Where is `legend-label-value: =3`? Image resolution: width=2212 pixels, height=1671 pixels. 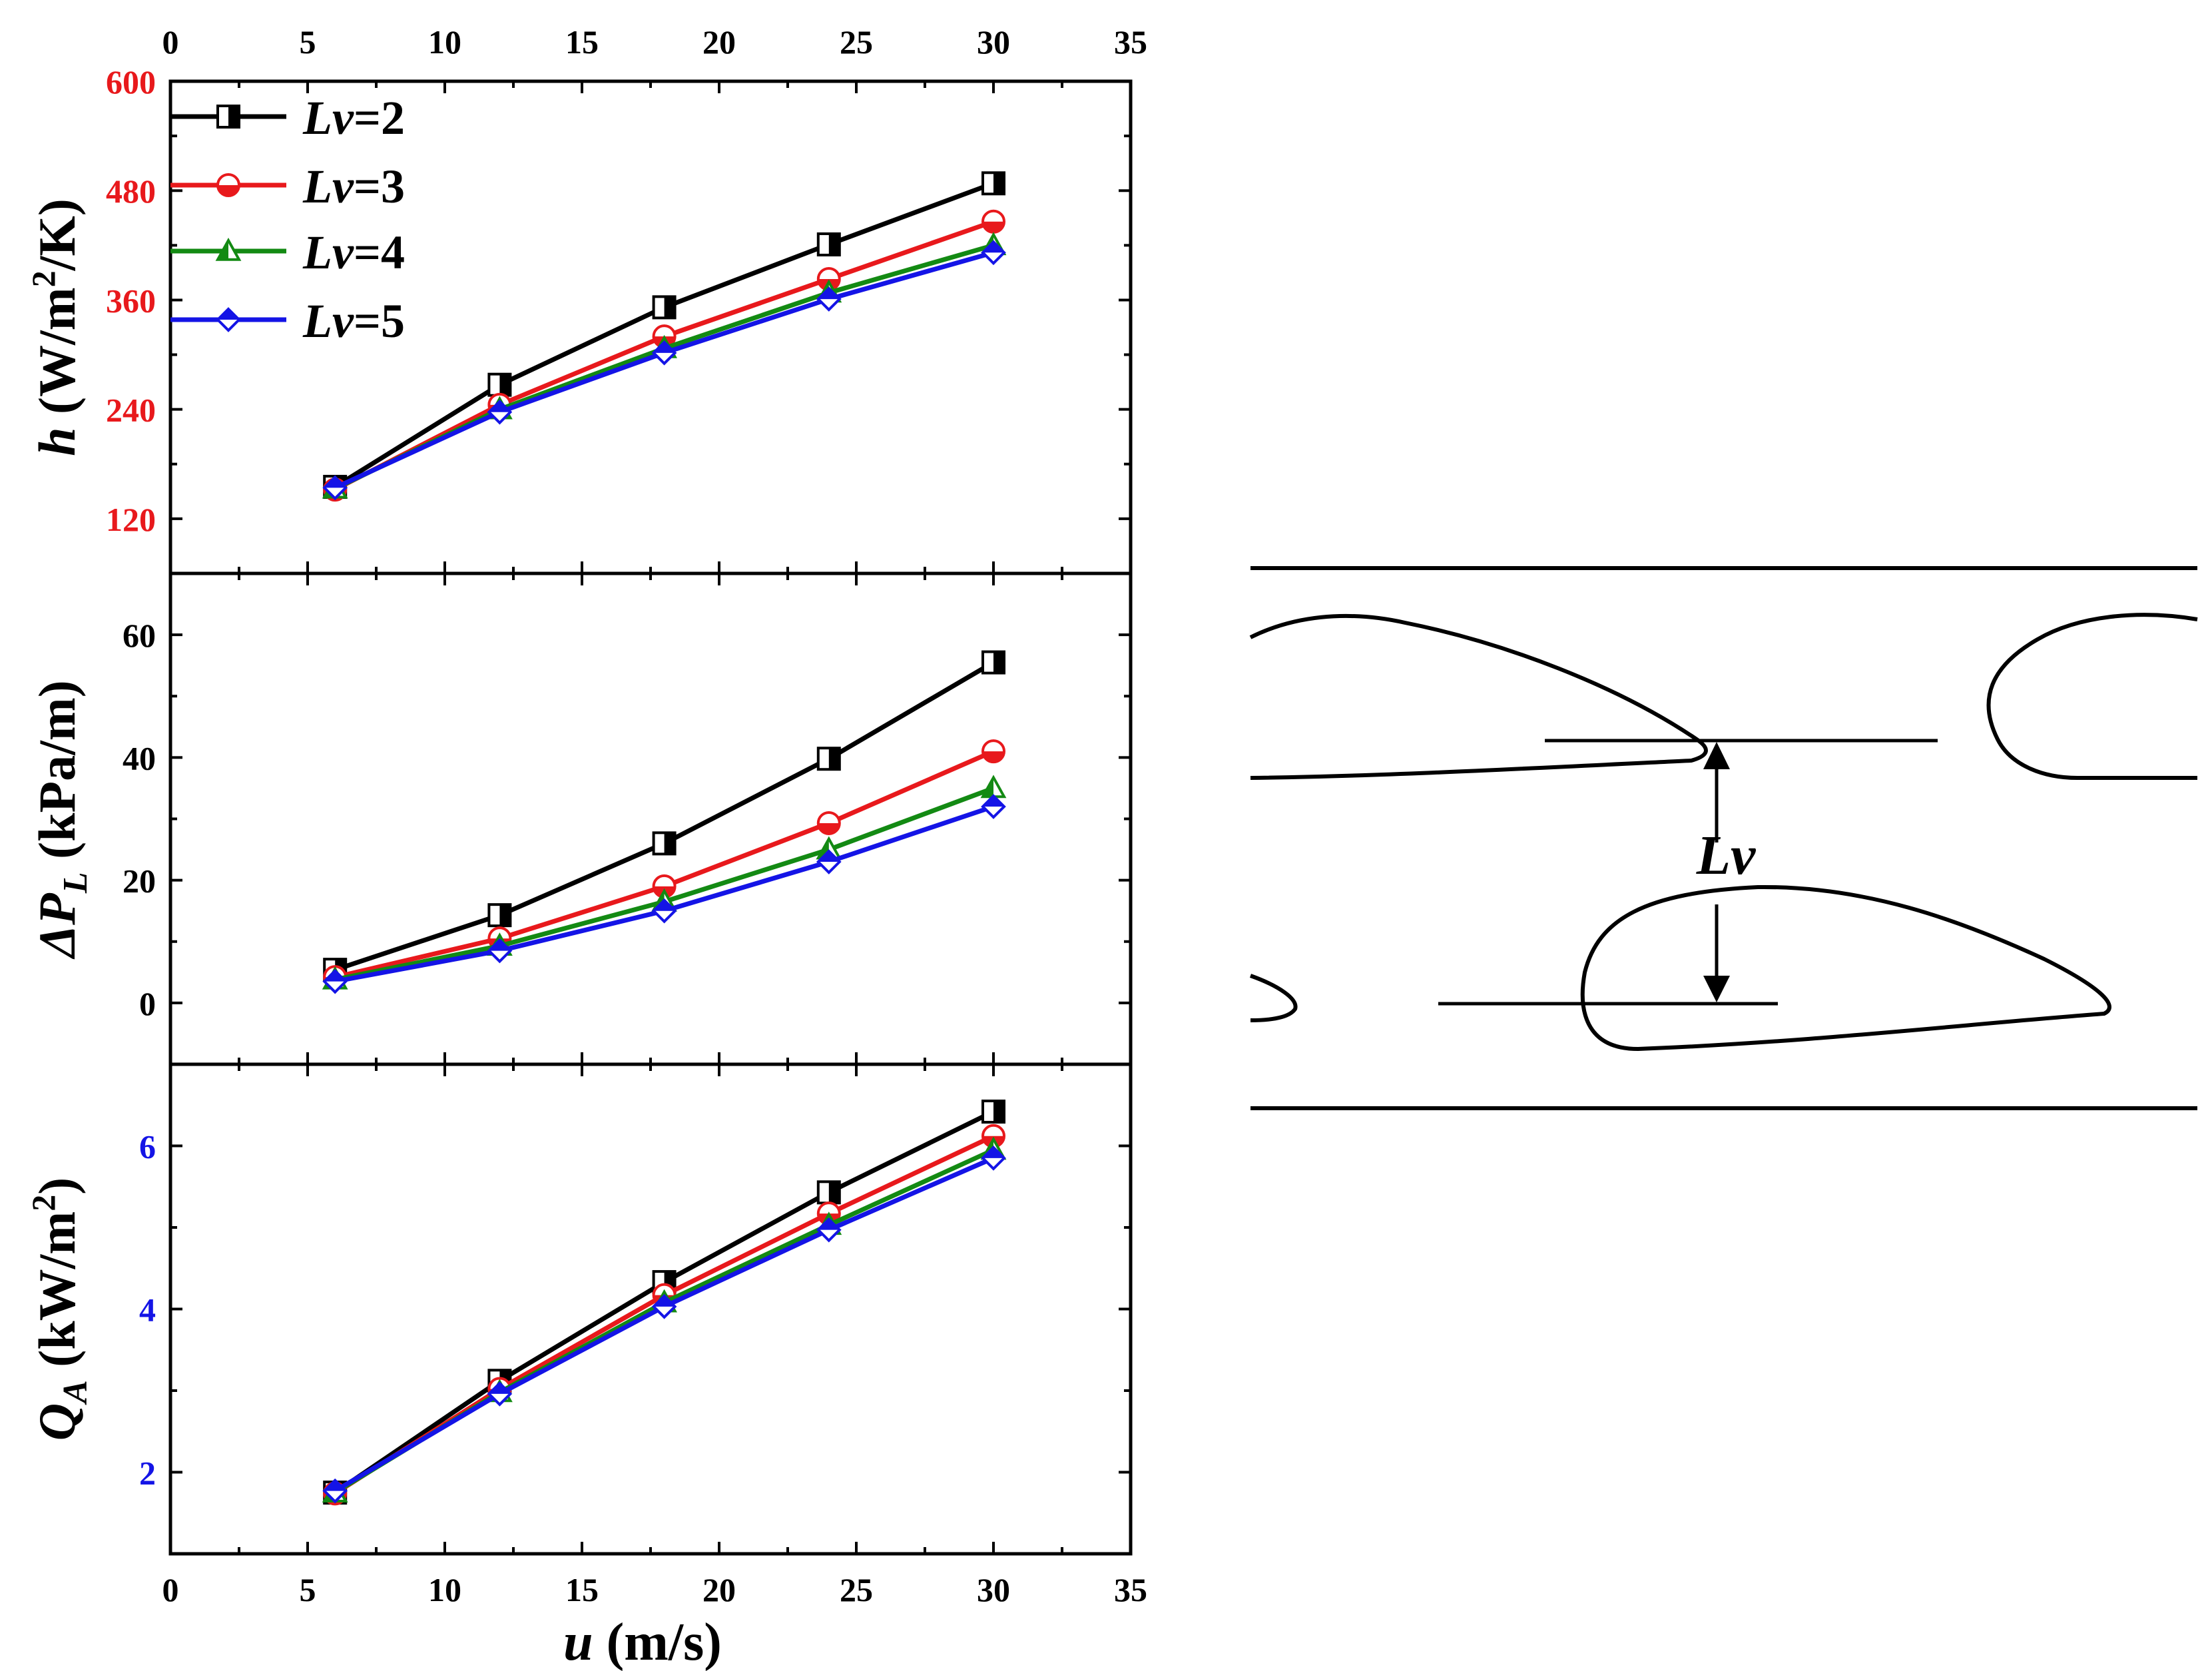 legend-label-value: =3 is located at coordinates (380, 186).